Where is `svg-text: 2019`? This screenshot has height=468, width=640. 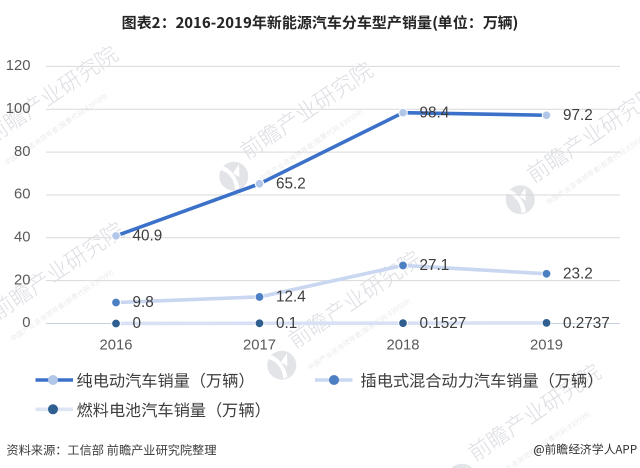 svg-text: 2019 is located at coordinates (546, 346).